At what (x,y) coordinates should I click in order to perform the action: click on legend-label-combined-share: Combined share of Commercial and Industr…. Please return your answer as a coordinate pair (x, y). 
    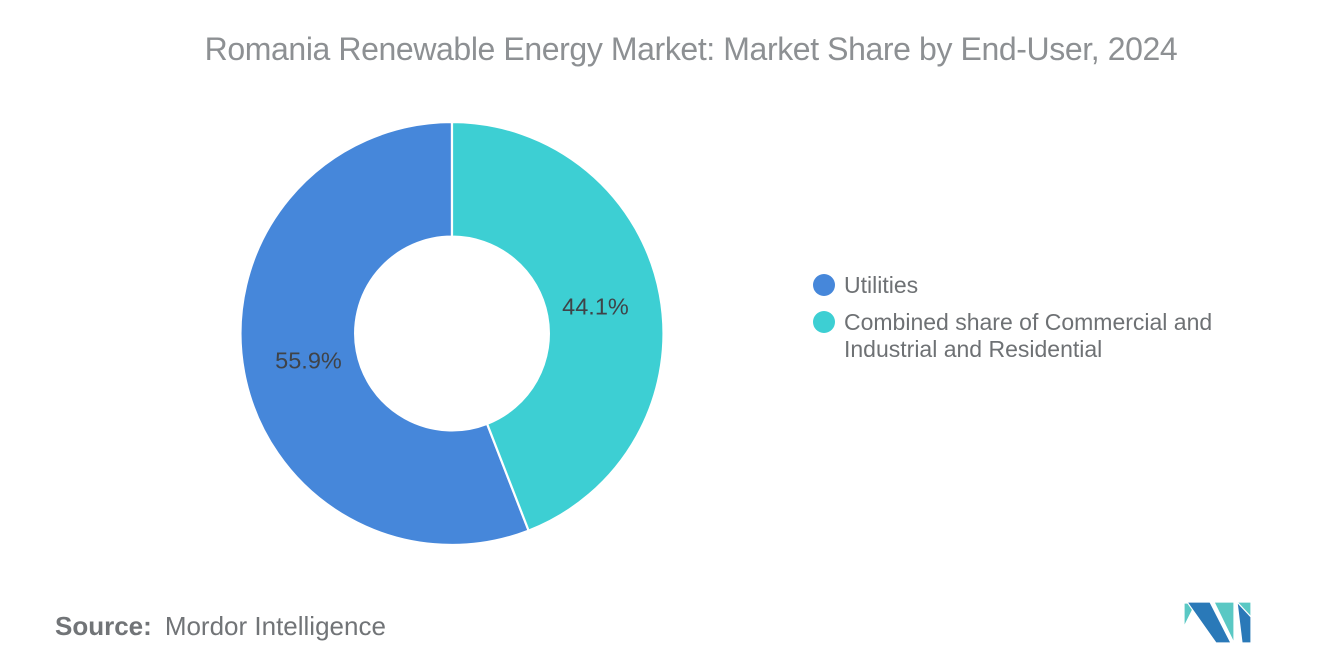
    Looking at the image, I should click on (1028, 335).